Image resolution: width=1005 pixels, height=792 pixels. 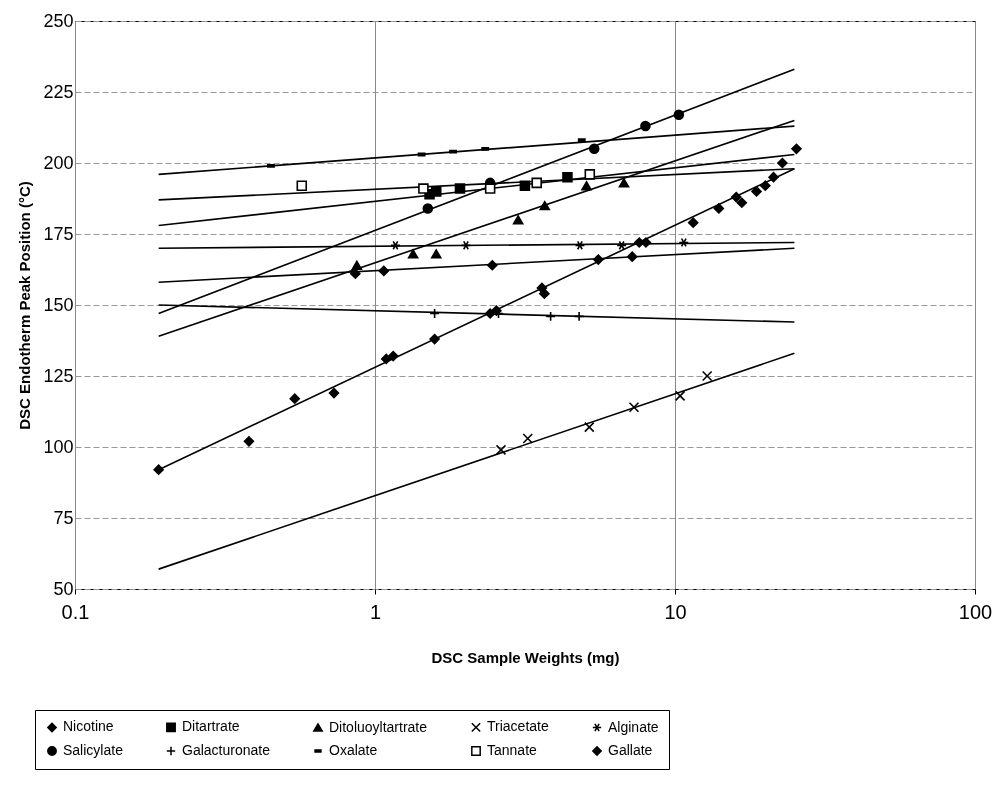 What do you see at coordinates (518, 726) in the screenshot?
I see `legend-label: Triacetate` at bounding box center [518, 726].